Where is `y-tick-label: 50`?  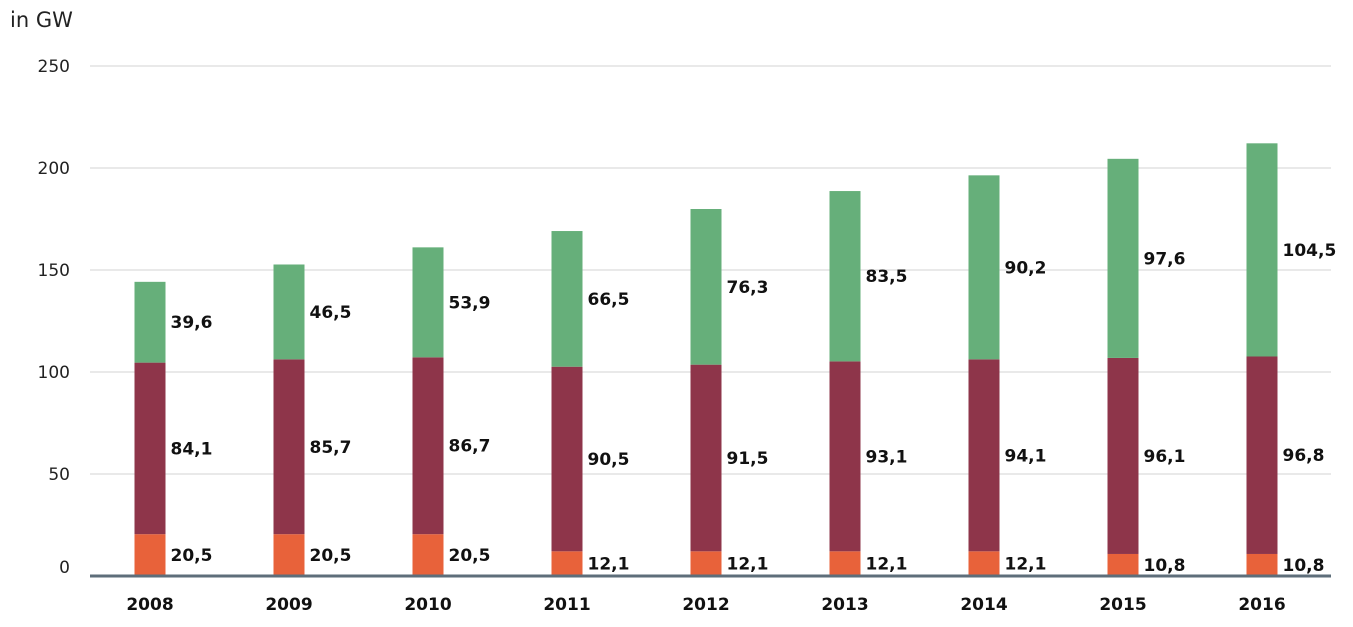
y-tick-label: 50 is located at coordinates (59, 475).